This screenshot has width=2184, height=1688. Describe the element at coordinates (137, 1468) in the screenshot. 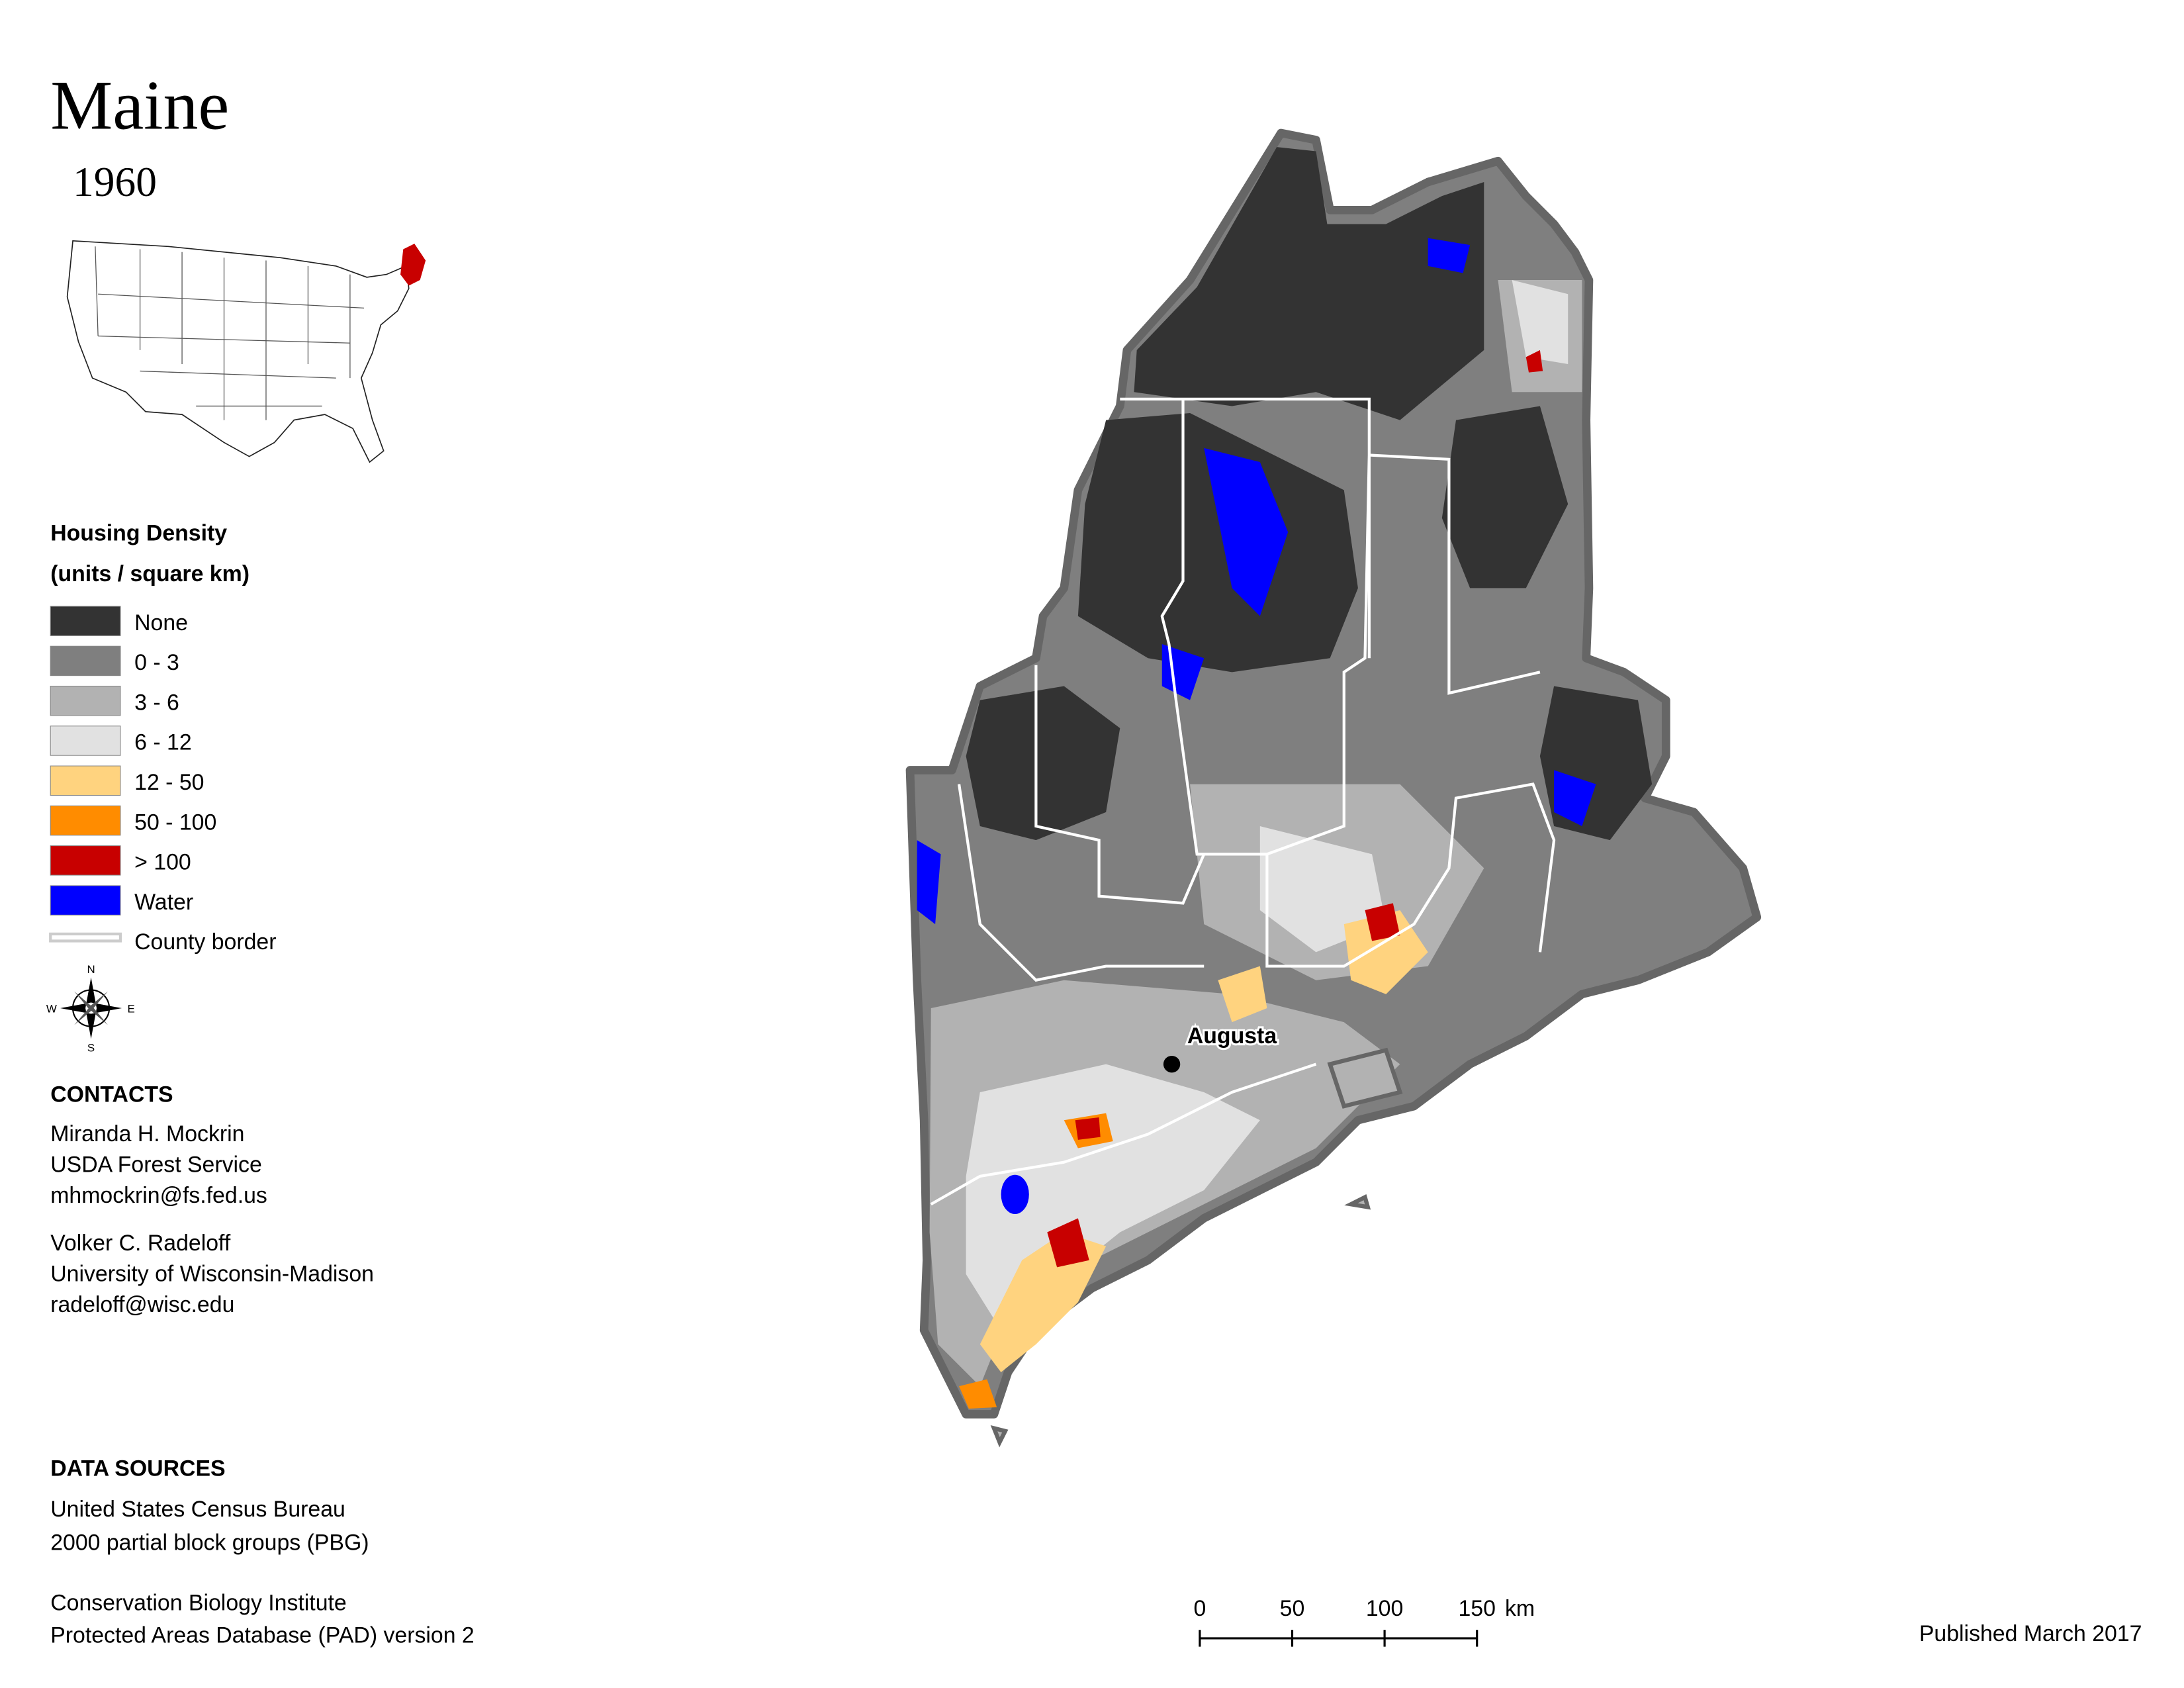

I see `sources-title: DATA SOURCES` at that location.